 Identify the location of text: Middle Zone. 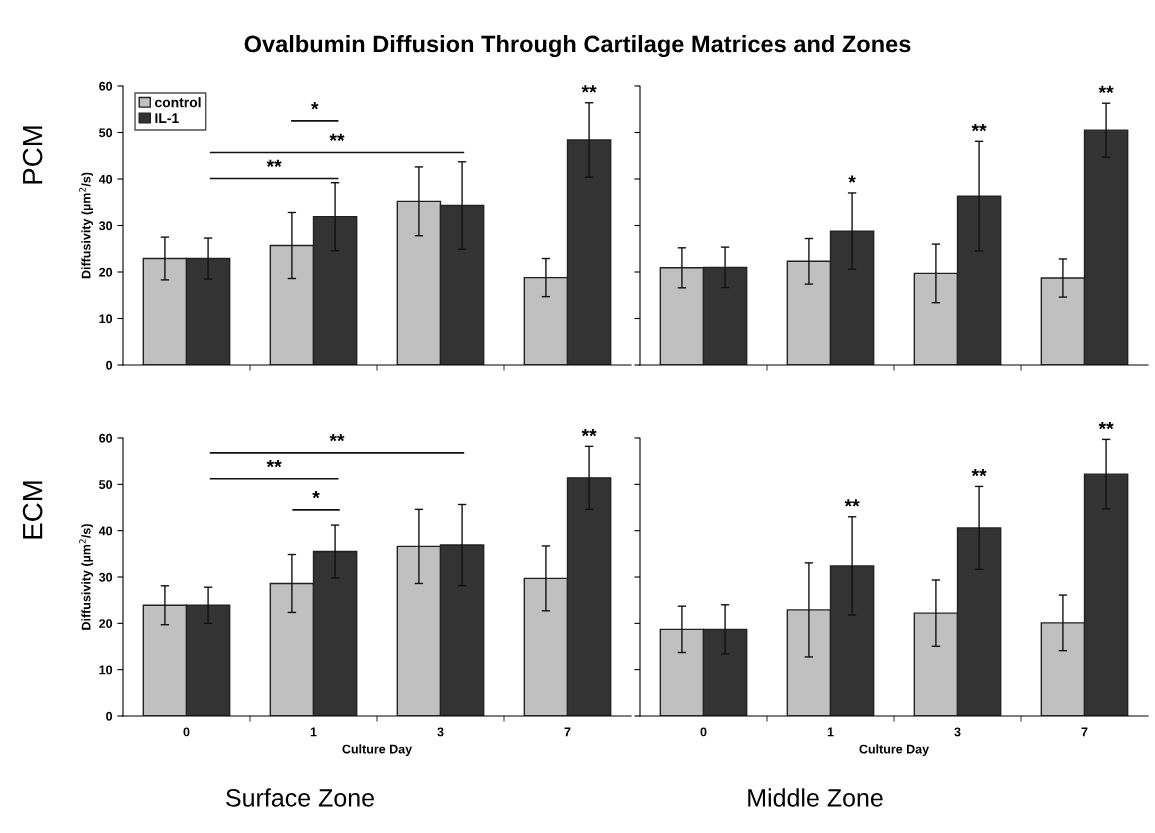
(815, 797).